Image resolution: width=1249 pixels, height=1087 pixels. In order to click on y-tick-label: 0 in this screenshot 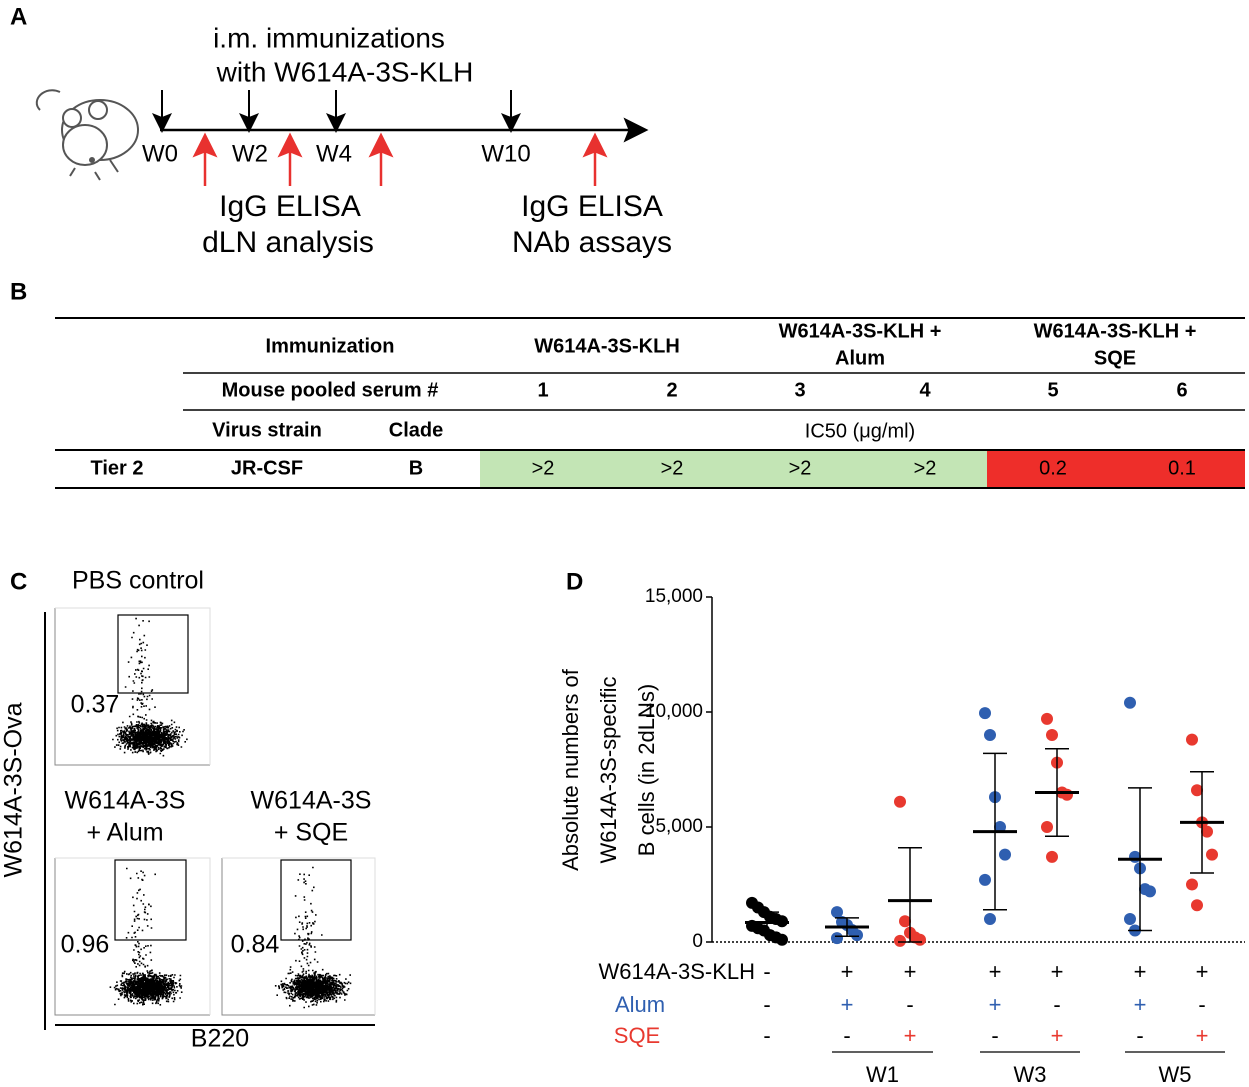, I will do `click(697, 941)`.